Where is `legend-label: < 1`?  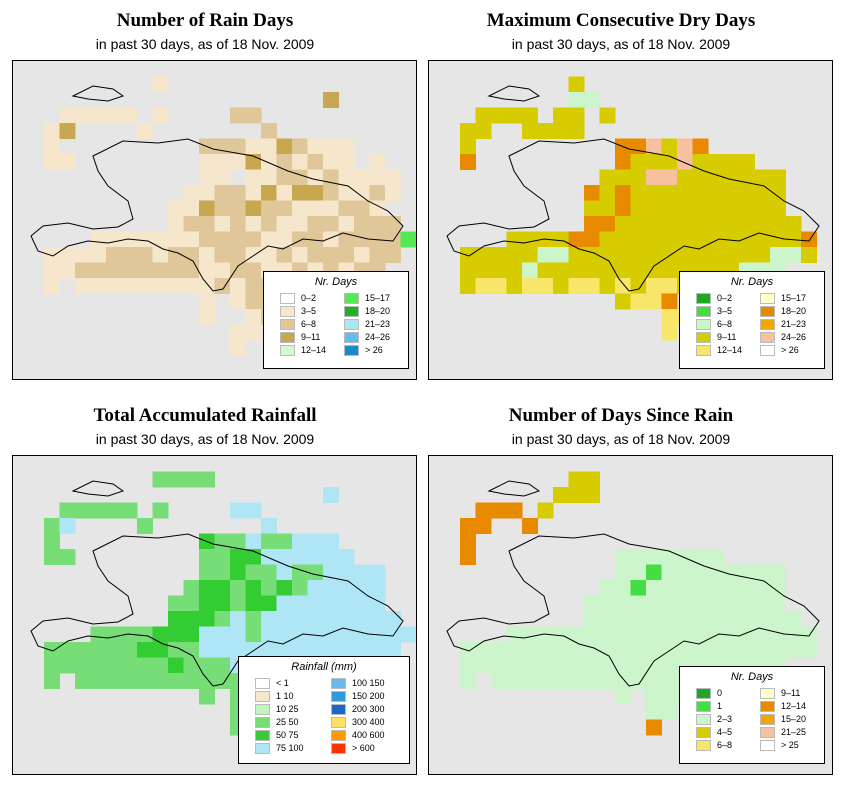 legend-label: < 1 is located at coordinates (282, 683).